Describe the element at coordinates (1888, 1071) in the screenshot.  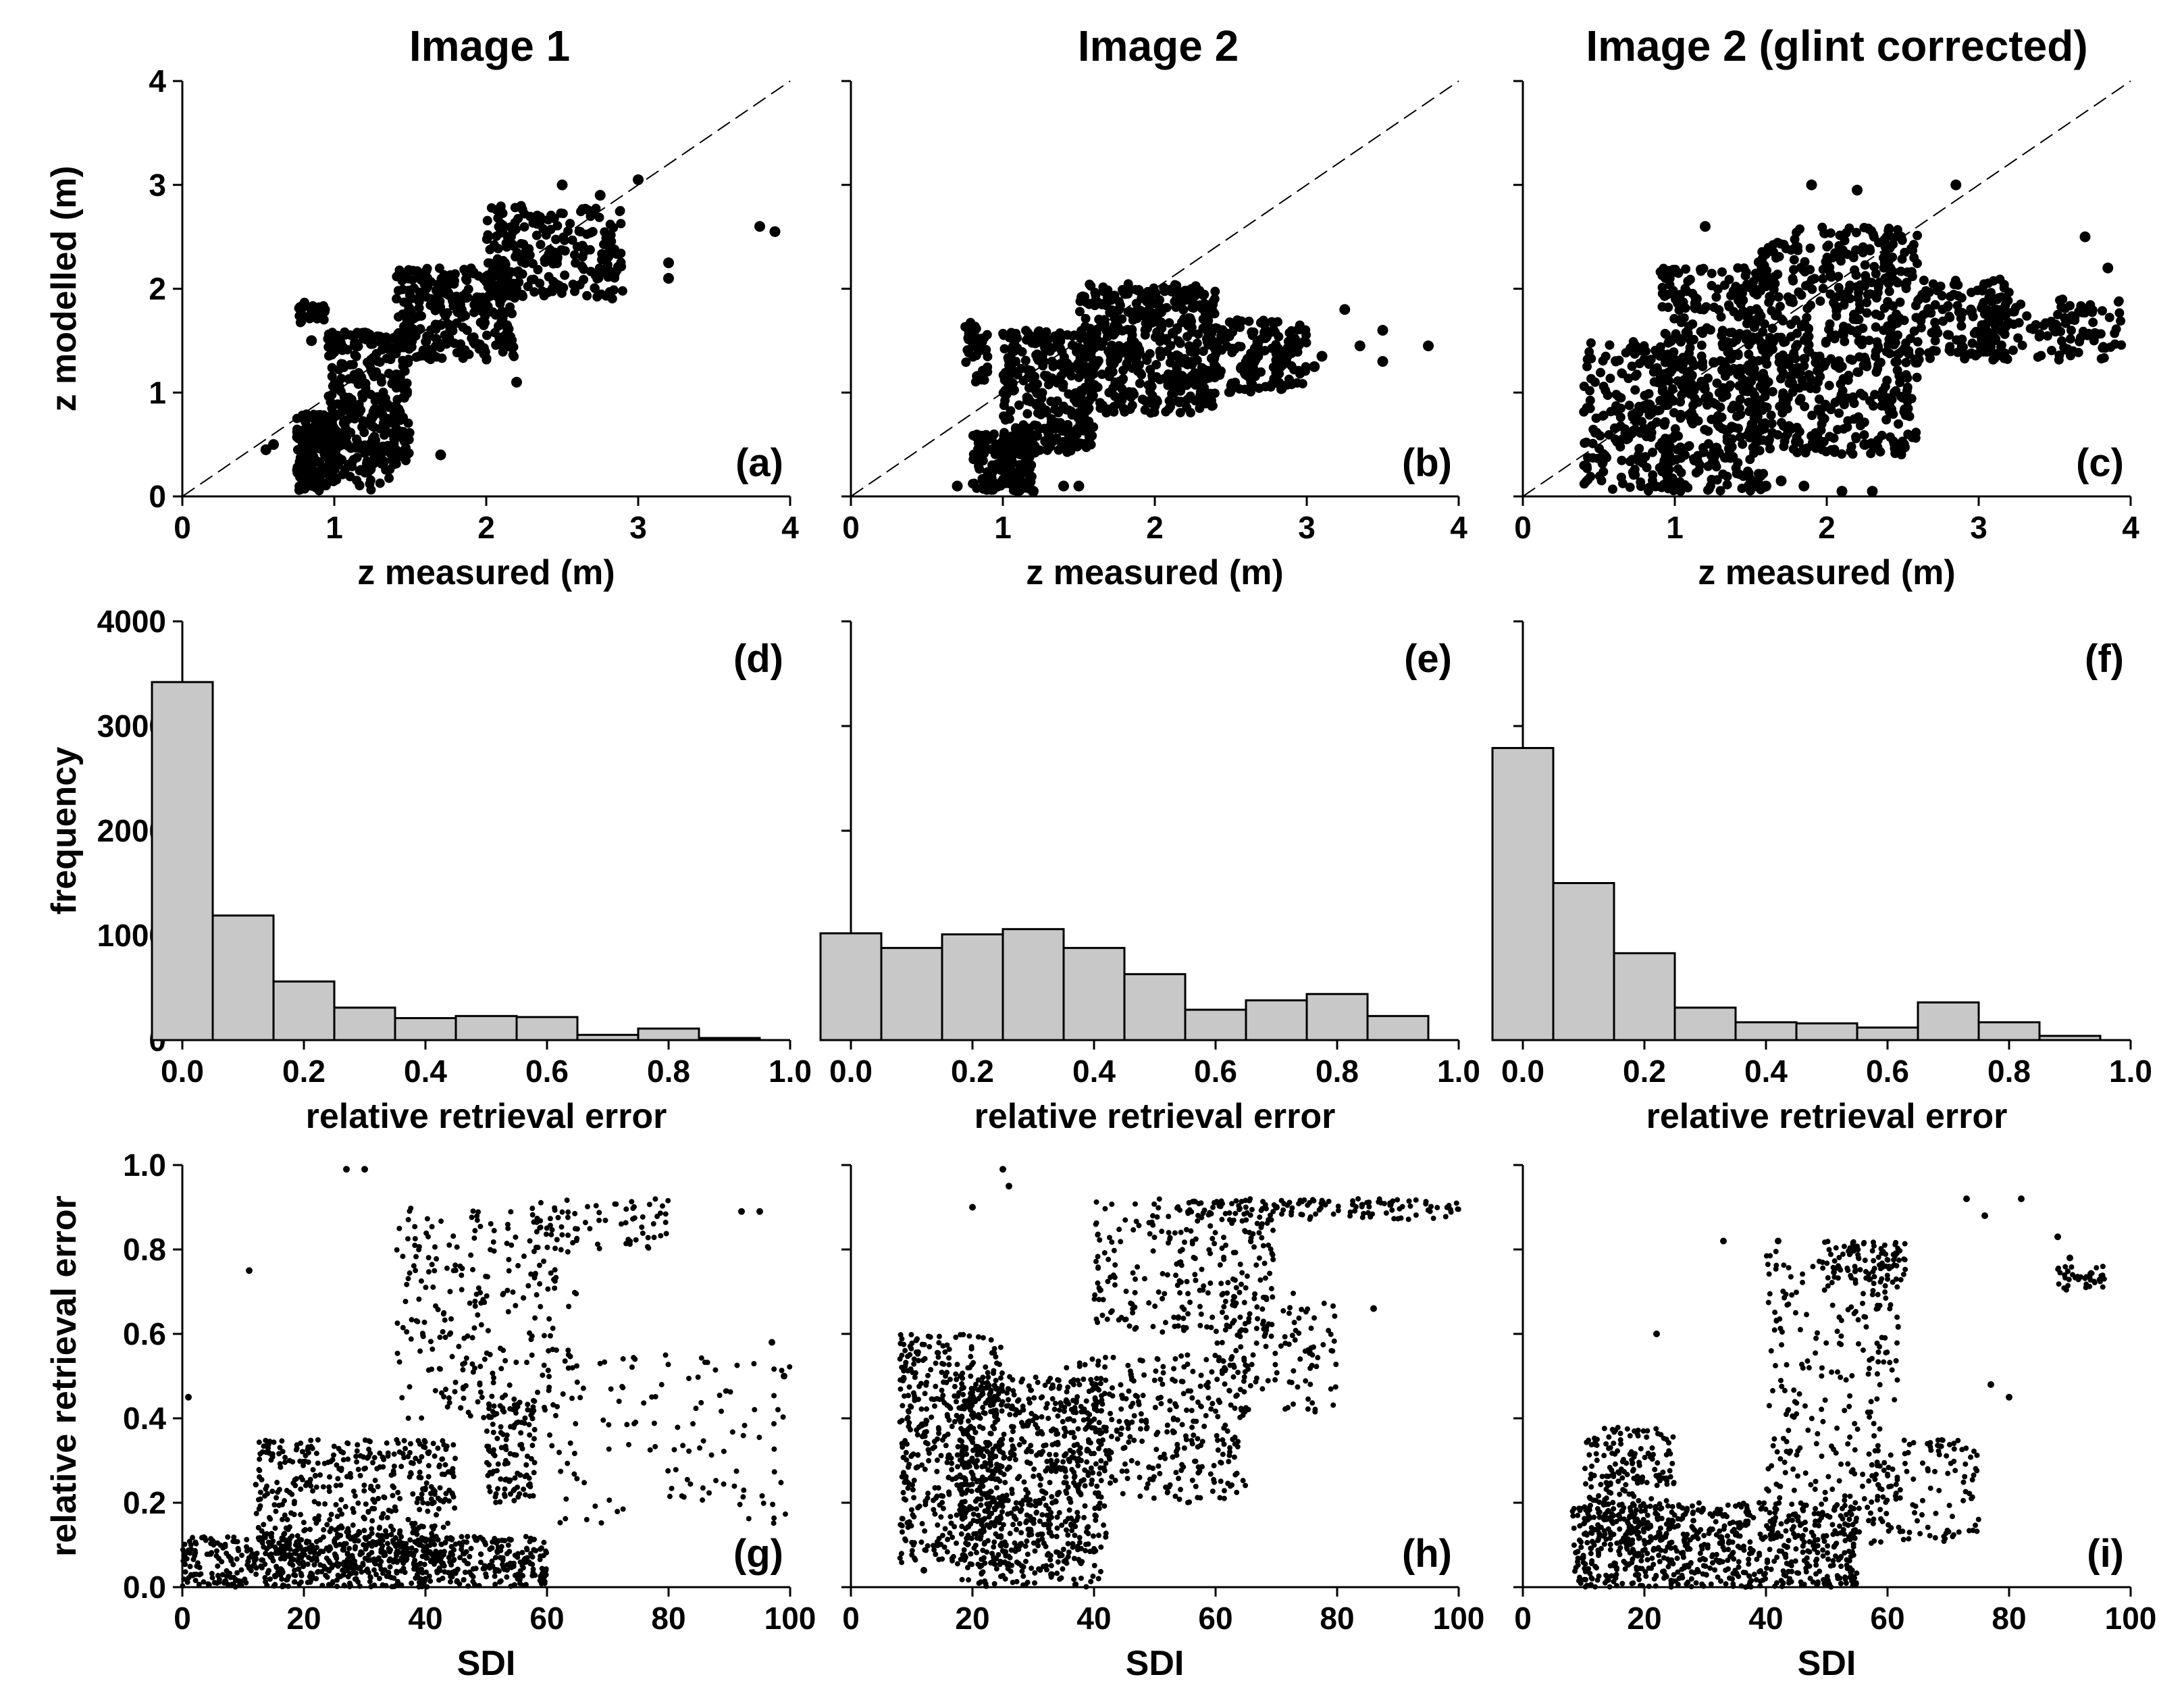
I see `x-tick-label: 0.6` at that location.